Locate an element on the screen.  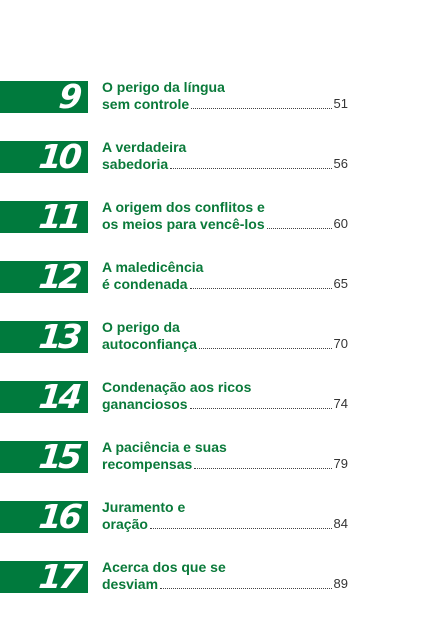
chapter-number-block: 13 is located at coordinates (44, 336).